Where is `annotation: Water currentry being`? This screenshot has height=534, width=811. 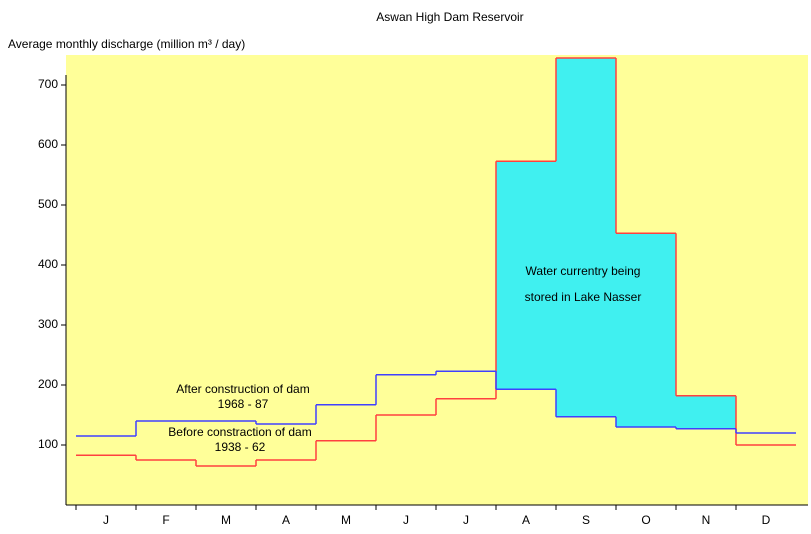 annotation: Water currentry being is located at coordinates (583, 271).